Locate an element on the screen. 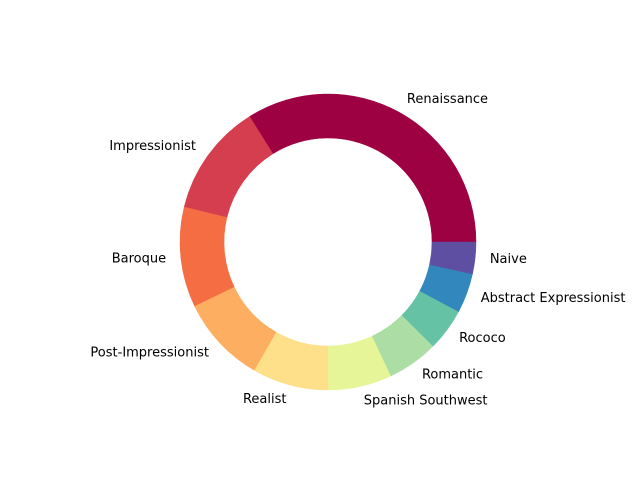  slice-label-renaissance: Renaissance is located at coordinates (447, 99).